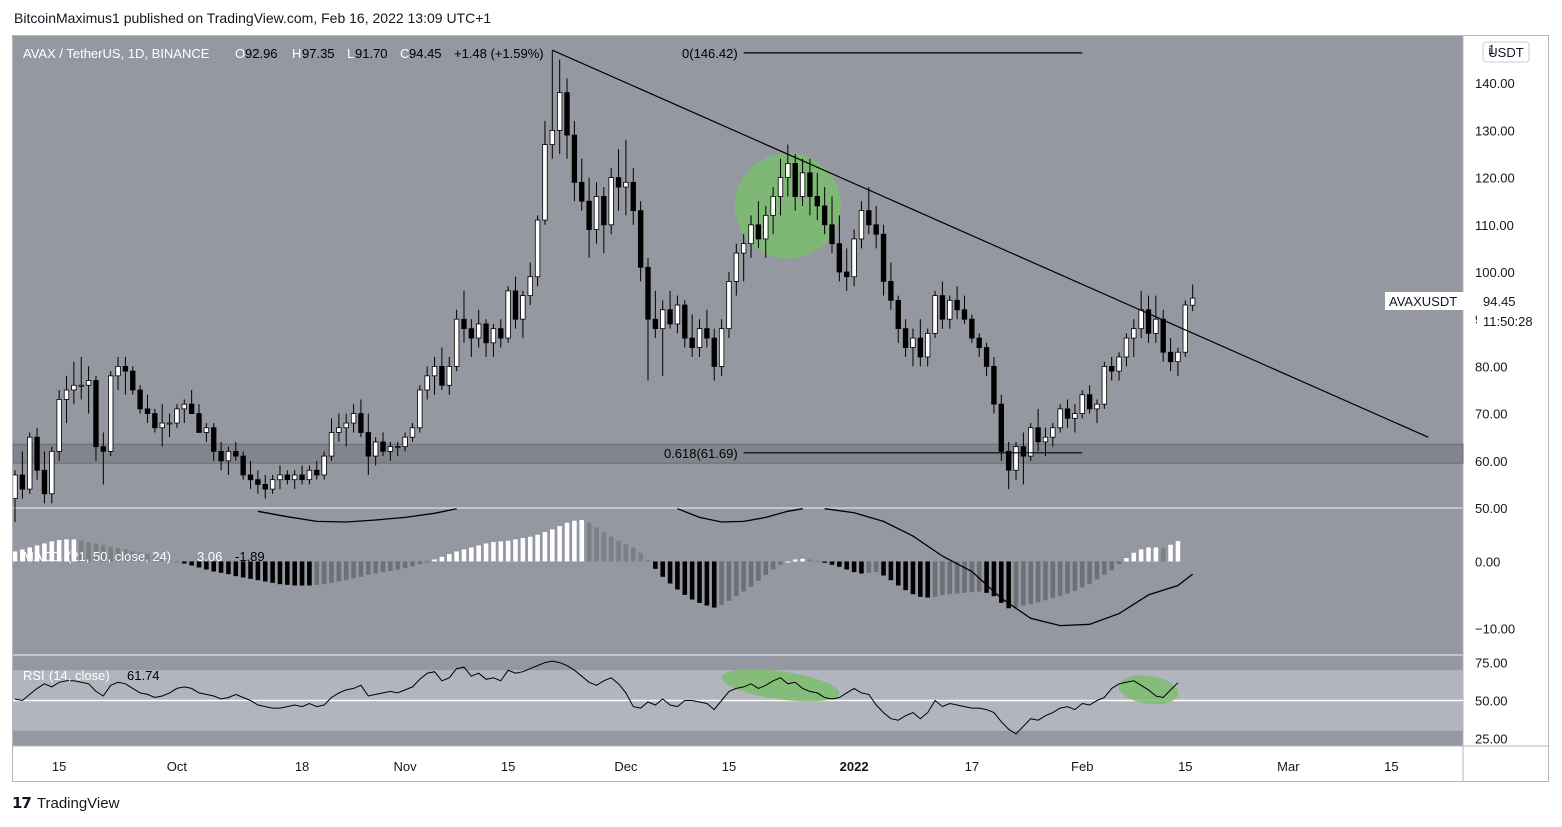  What do you see at coordinates (1463, 311) in the screenshot?
I see `last-price-tag: AVAXUSDT 94.45 11:50:28` at bounding box center [1463, 311].